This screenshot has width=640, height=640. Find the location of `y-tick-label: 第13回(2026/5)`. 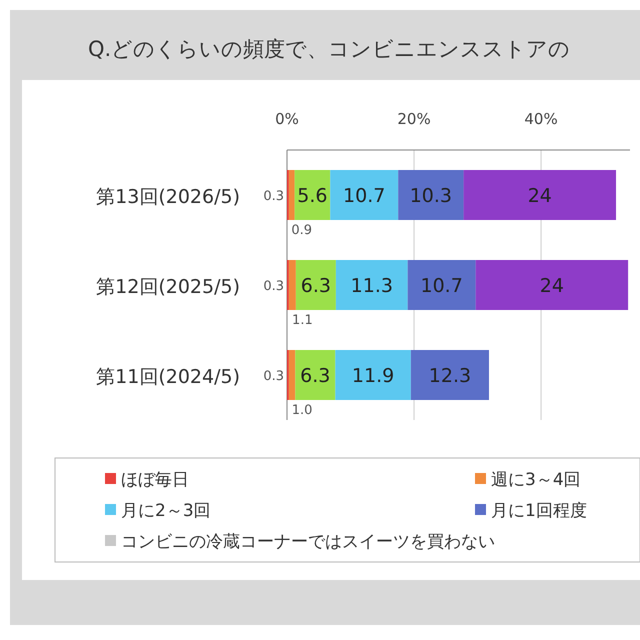

y-tick-label: 第13回(2026/5) is located at coordinates (168, 197).